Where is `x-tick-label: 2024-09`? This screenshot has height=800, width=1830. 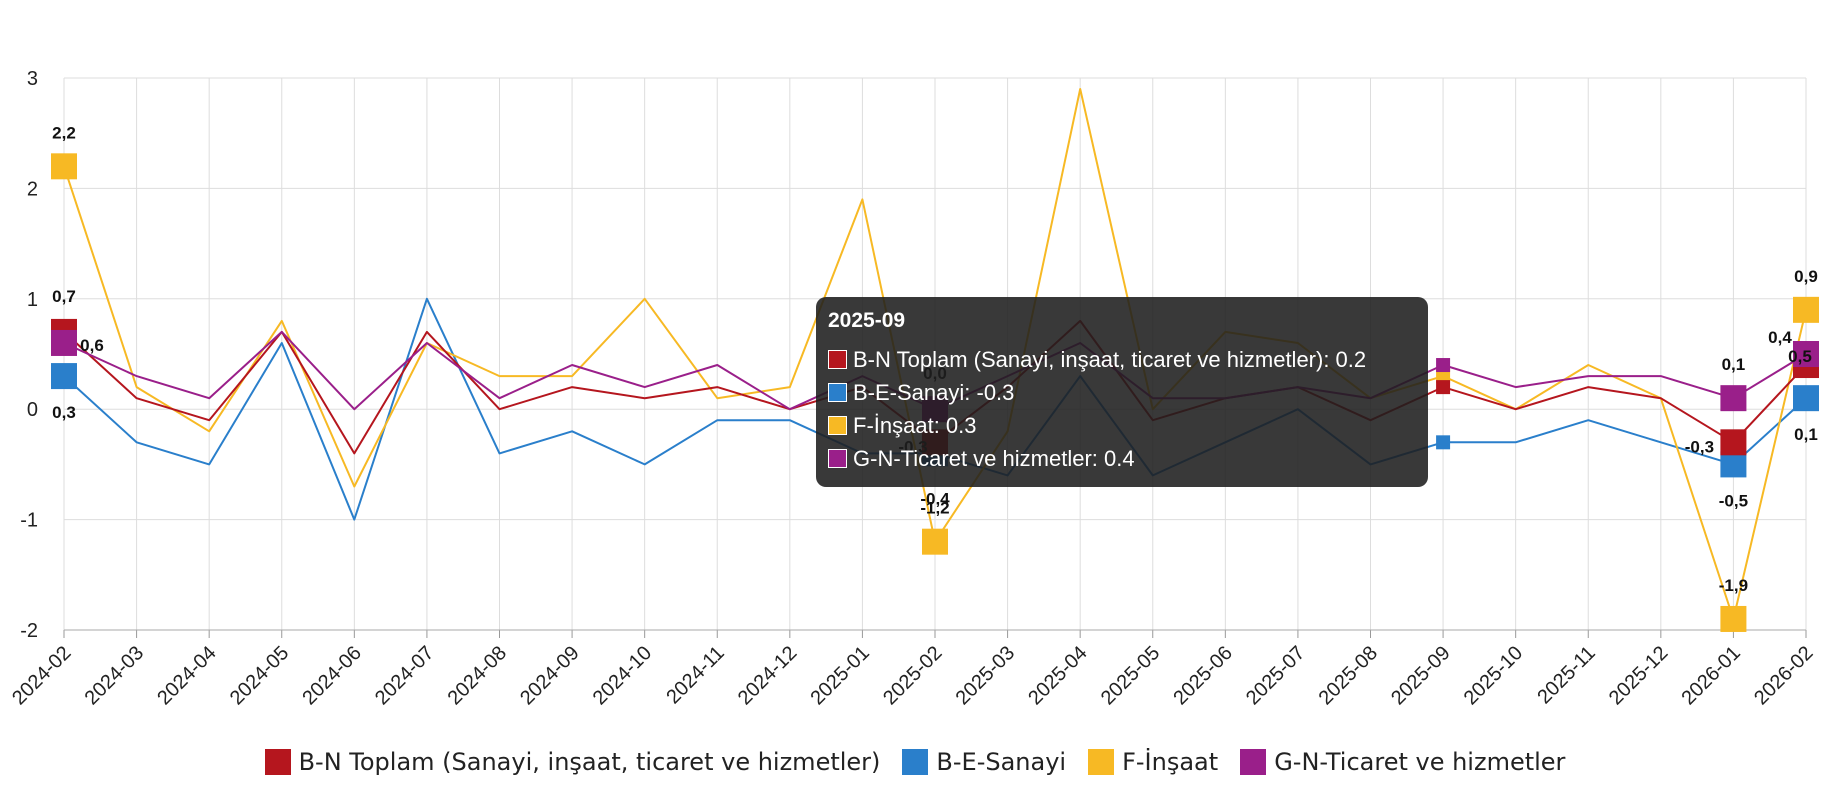 x-tick-label: 2024-09 is located at coordinates (549, 675).